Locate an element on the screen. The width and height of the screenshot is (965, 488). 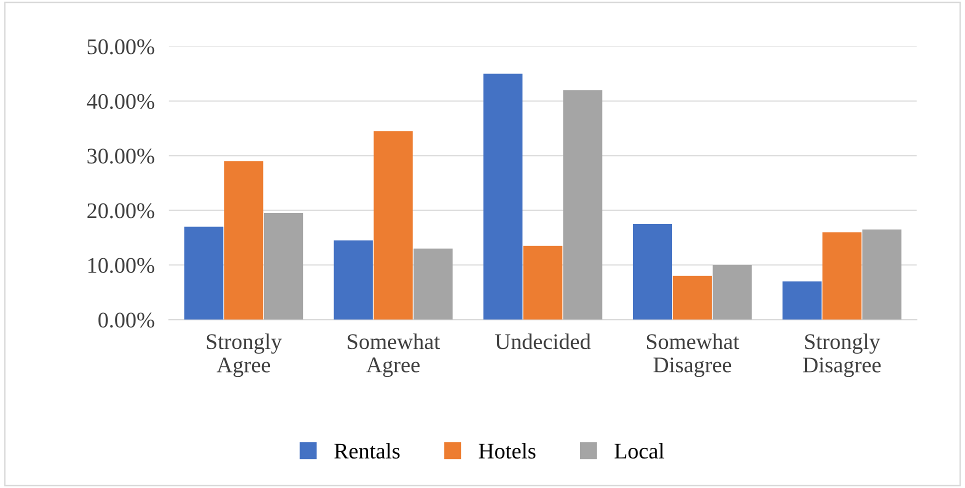
y-tick-label: 40.00% is located at coordinates (120, 102).